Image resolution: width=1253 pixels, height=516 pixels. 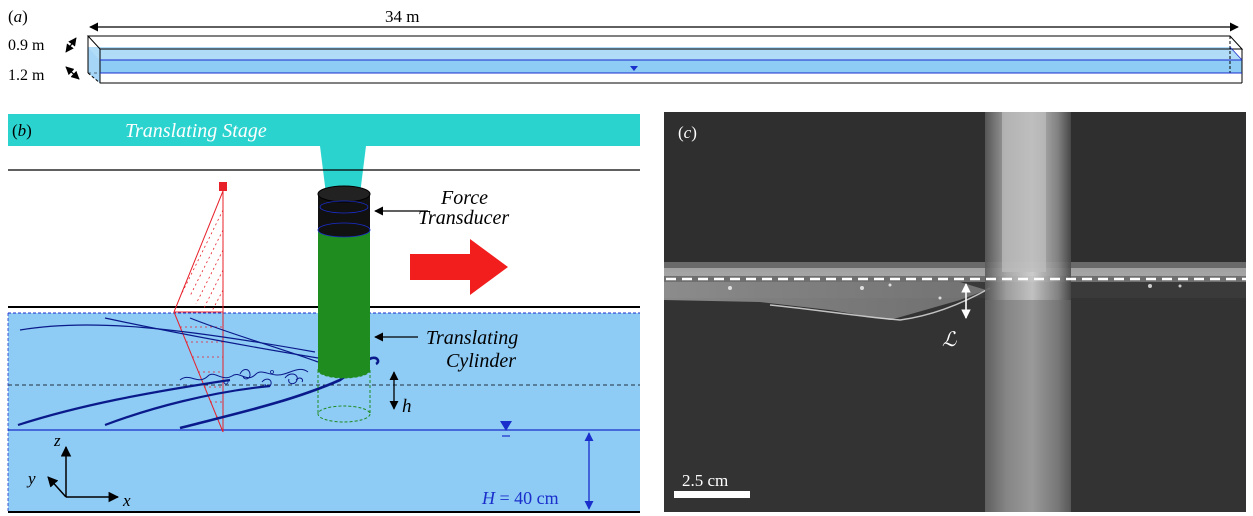 I want to click on stage-label: Translating Stage, so click(x=196, y=131).